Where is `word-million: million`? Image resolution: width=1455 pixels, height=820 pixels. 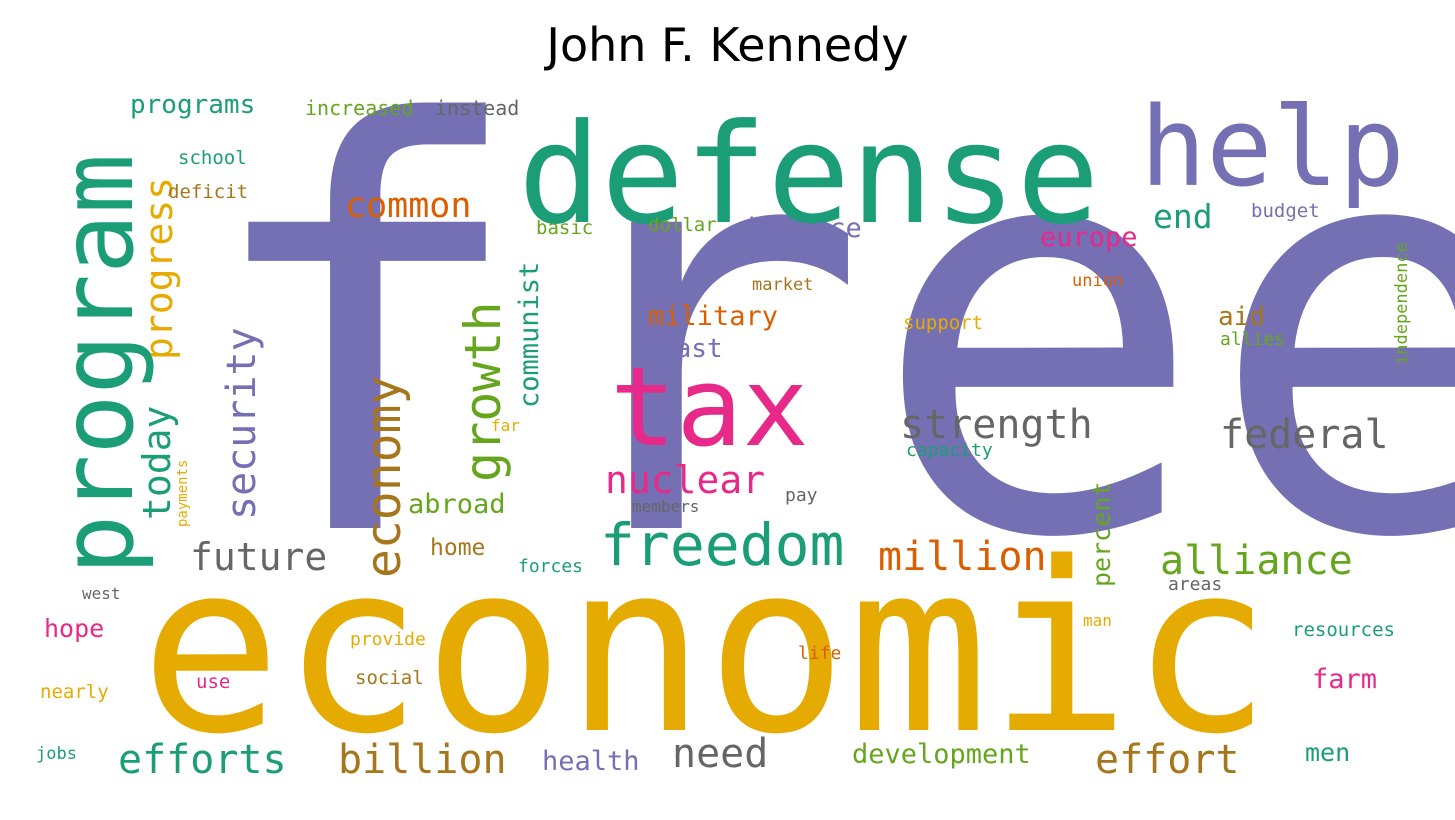 word-million: million is located at coordinates (962, 557).